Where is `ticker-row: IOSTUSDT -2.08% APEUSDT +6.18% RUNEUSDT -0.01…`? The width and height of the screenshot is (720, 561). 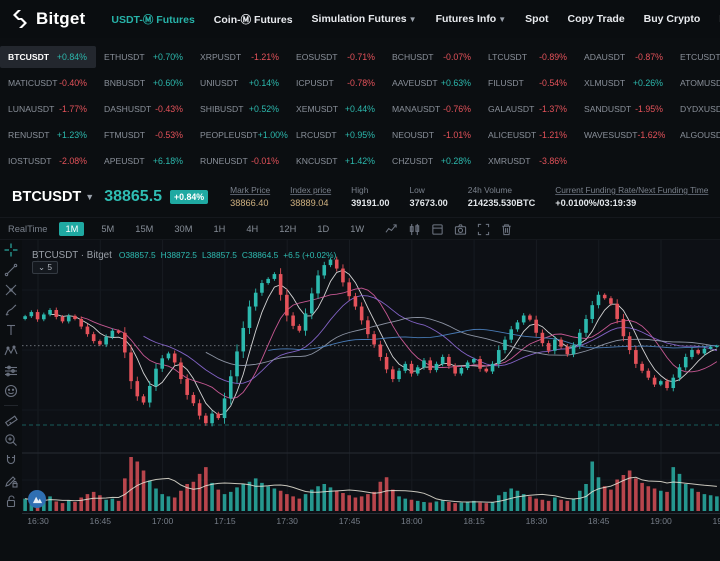 ticker-row: IOSTUSDT -2.08% APEUSDT +6.18% RUNEUSDT -0.01… is located at coordinates (360, 161).